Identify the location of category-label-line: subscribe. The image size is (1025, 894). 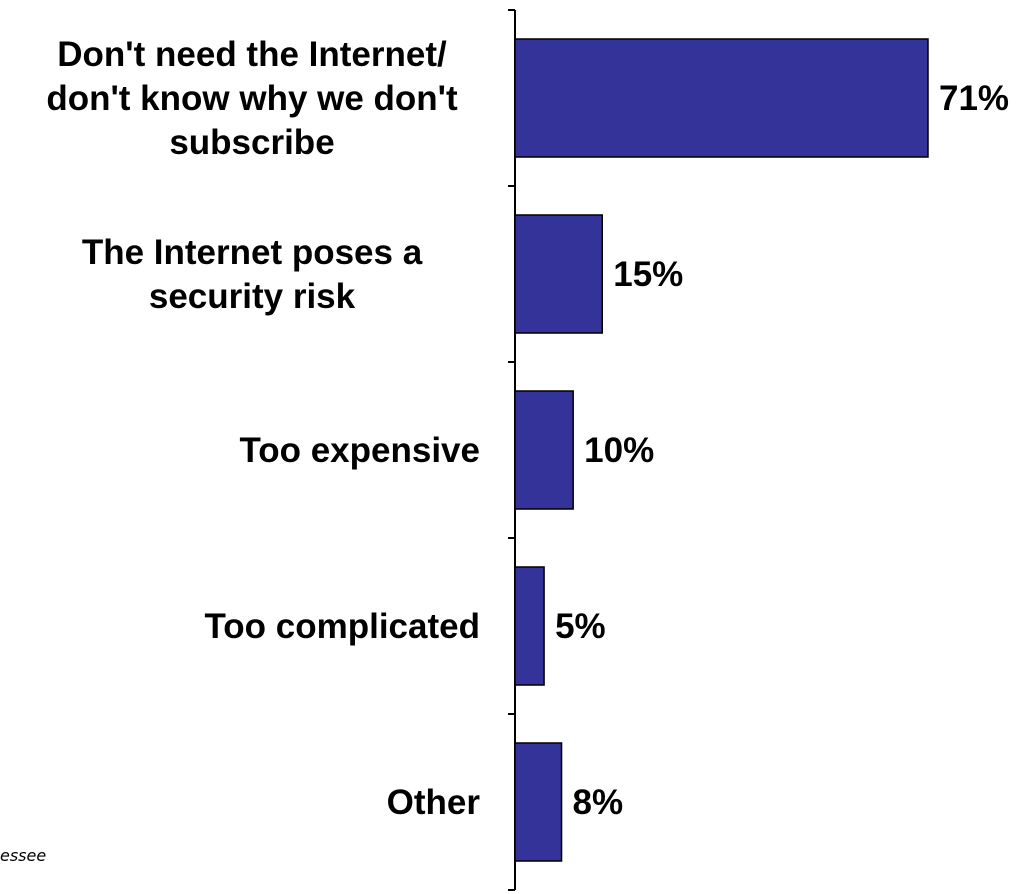
(251, 142).